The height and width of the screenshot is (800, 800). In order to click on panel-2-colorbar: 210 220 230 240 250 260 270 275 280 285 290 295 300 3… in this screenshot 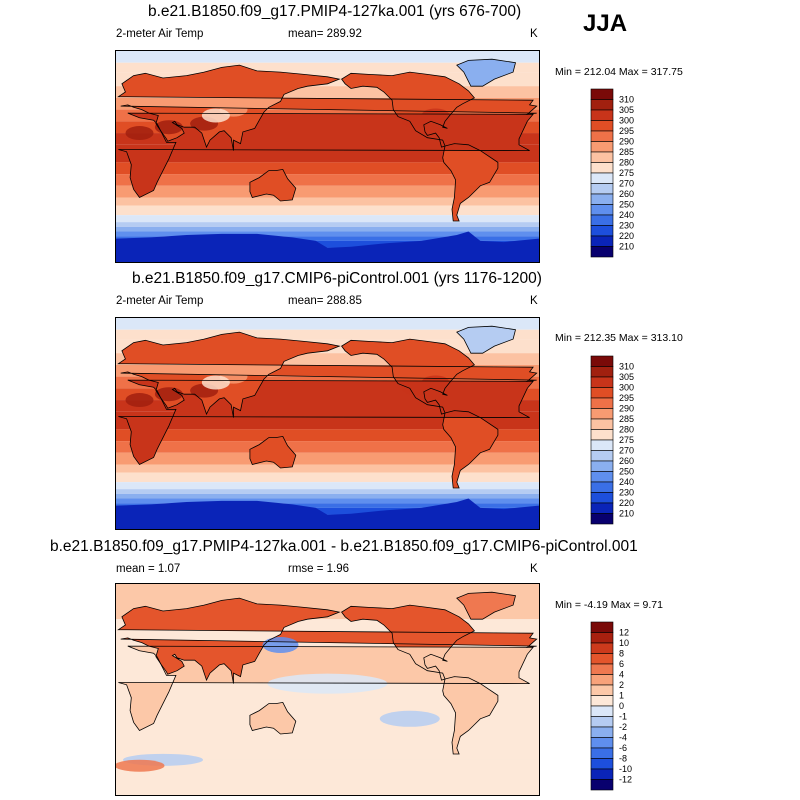, I will do `click(625, 441)`.